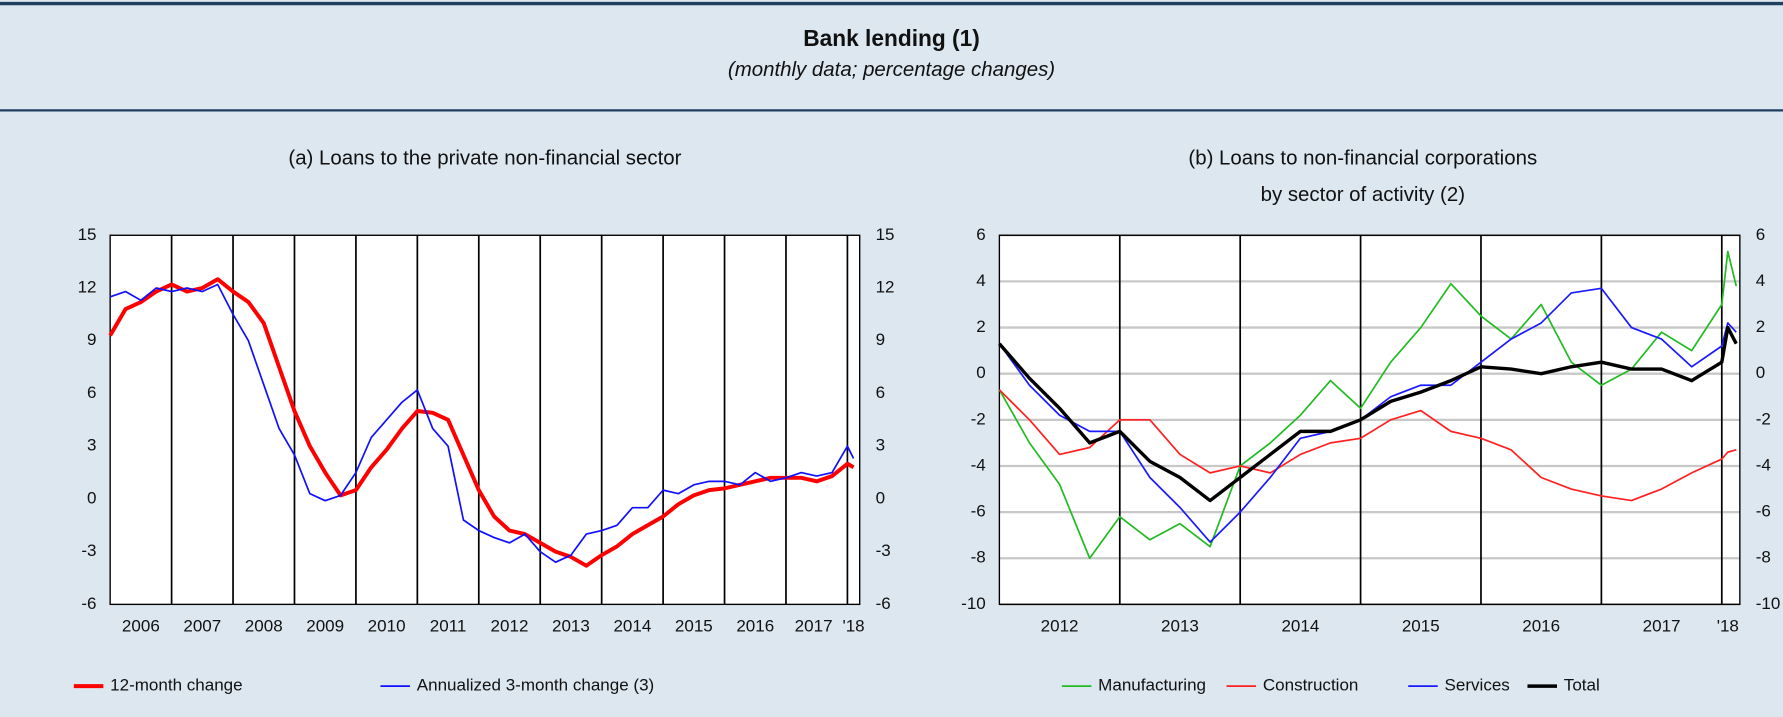 This screenshot has height=717, width=1783. I want to click on y-tick-label: -8, so click(978, 557).